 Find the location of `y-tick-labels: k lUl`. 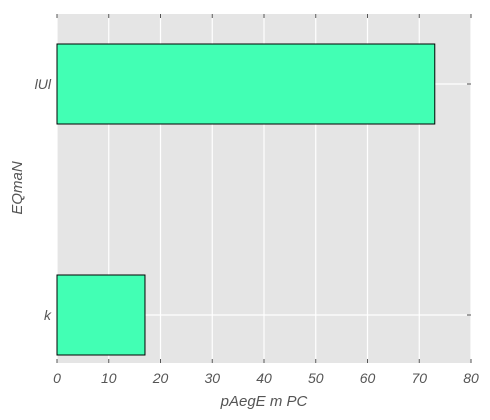

y-tick-labels: k lUl is located at coordinates (43, 199).